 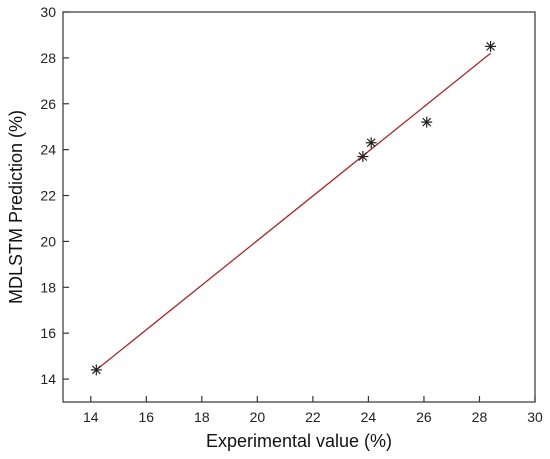 I want to click on x-tick-label: 20, so click(x=258, y=417).